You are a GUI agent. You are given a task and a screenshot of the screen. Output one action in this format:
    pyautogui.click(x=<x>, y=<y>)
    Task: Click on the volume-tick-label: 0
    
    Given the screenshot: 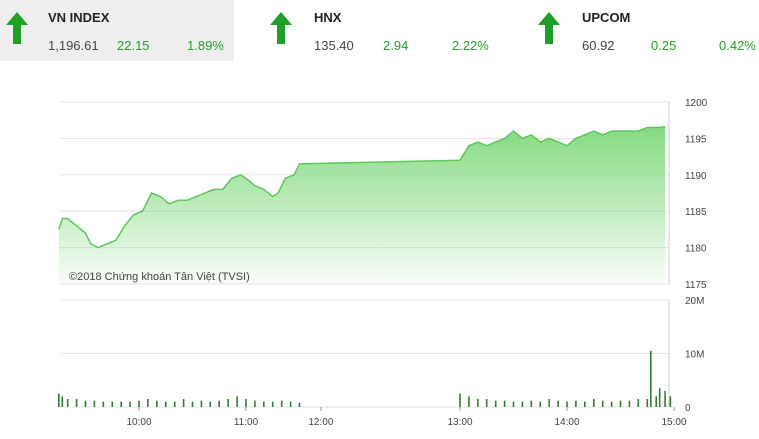 What is the action you would take?
    pyautogui.click(x=688, y=408)
    